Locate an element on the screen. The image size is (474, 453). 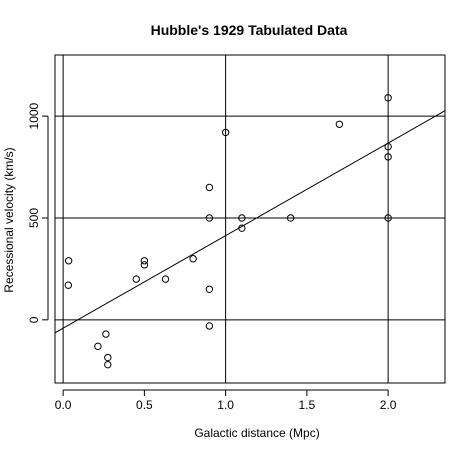
y-tick-label: 0 is located at coordinates (34, 319).